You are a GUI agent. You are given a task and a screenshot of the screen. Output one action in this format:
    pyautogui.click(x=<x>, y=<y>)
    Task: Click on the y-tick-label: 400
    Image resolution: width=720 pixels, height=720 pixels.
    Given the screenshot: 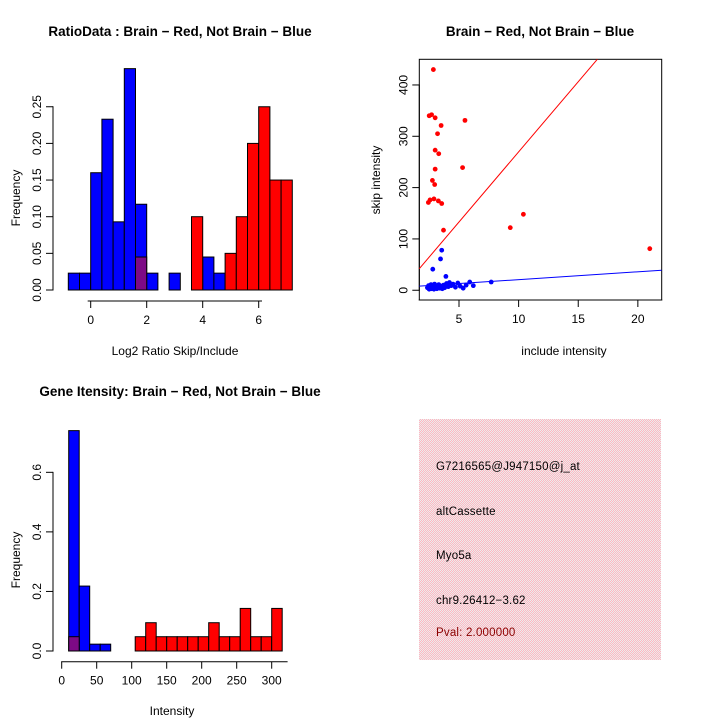 What is the action you would take?
    pyautogui.click(x=403, y=85)
    